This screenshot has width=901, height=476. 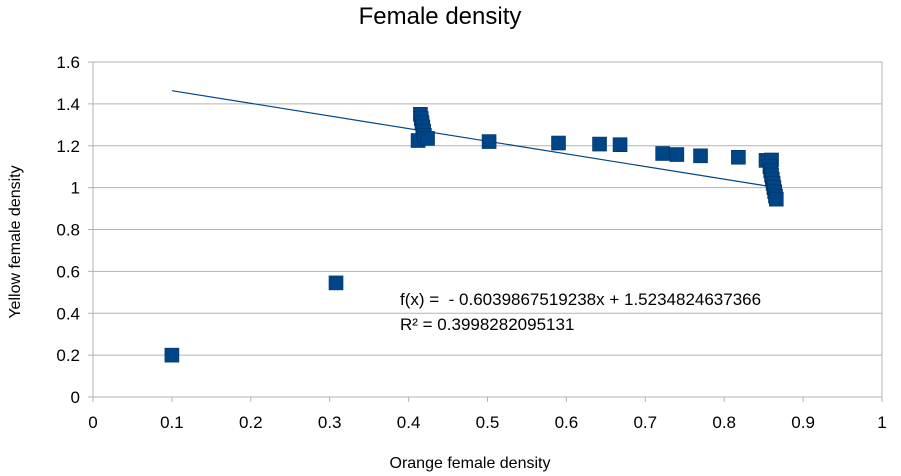 What do you see at coordinates (15, 241) in the screenshot?
I see `y-axis-title: Yellow female density` at bounding box center [15, 241].